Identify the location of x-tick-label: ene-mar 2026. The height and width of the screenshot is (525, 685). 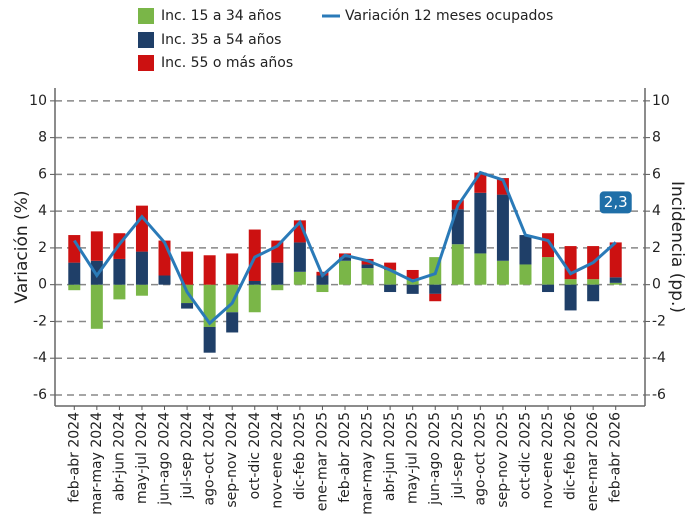
(593, 461).